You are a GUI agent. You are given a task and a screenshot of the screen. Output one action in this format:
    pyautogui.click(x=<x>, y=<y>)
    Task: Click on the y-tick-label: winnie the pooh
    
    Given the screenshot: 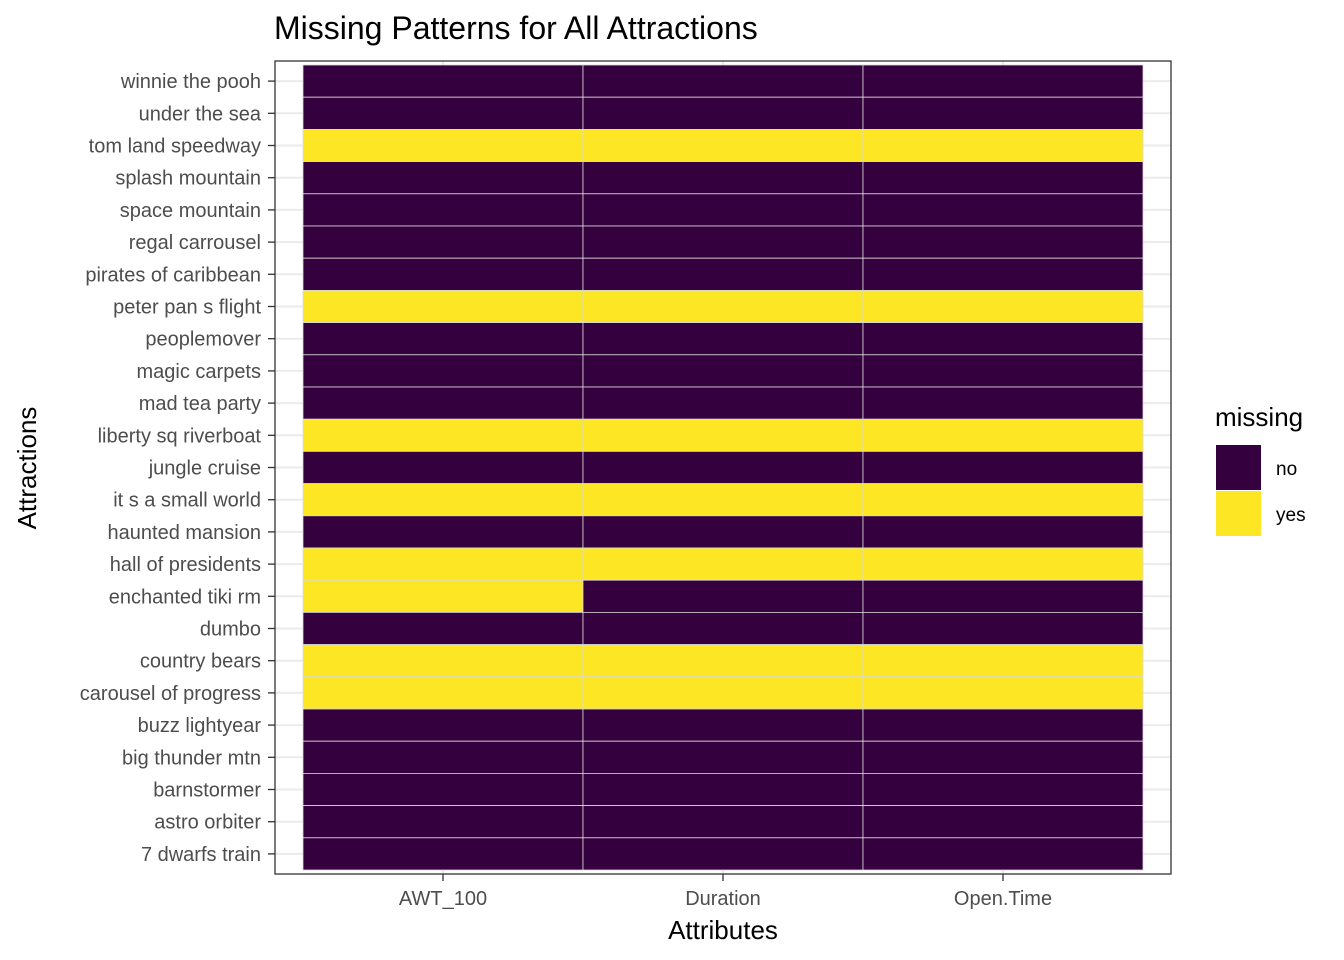 What is the action you would take?
    pyautogui.click(x=190, y=82)
    